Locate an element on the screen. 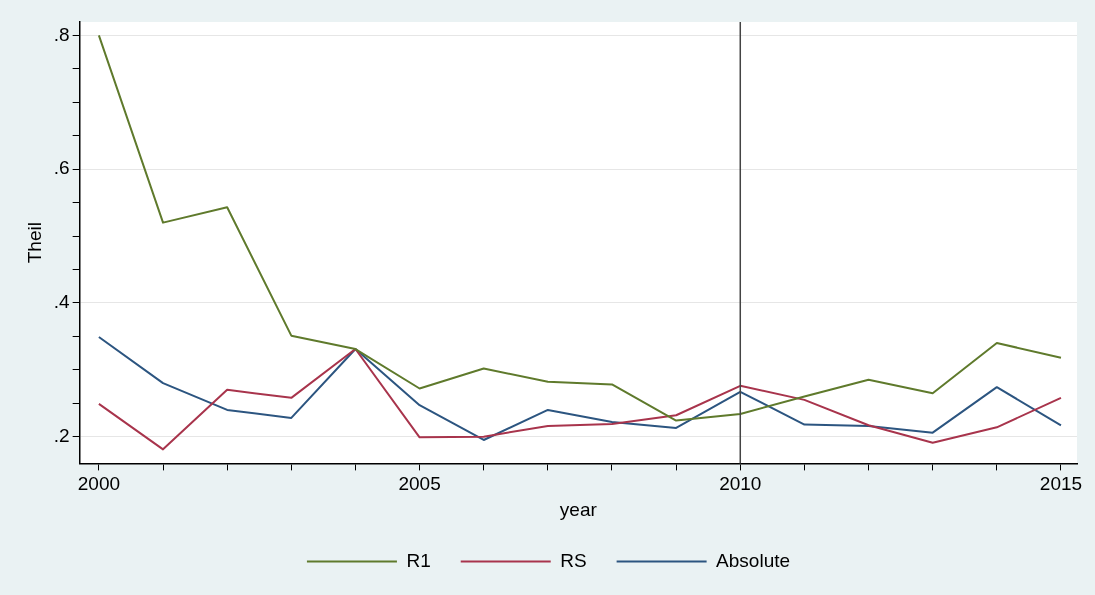 Image resolution: width=1095 pixels, height=595 pixels. x-tick-label: 2005 is located at coordinates (419, 484).